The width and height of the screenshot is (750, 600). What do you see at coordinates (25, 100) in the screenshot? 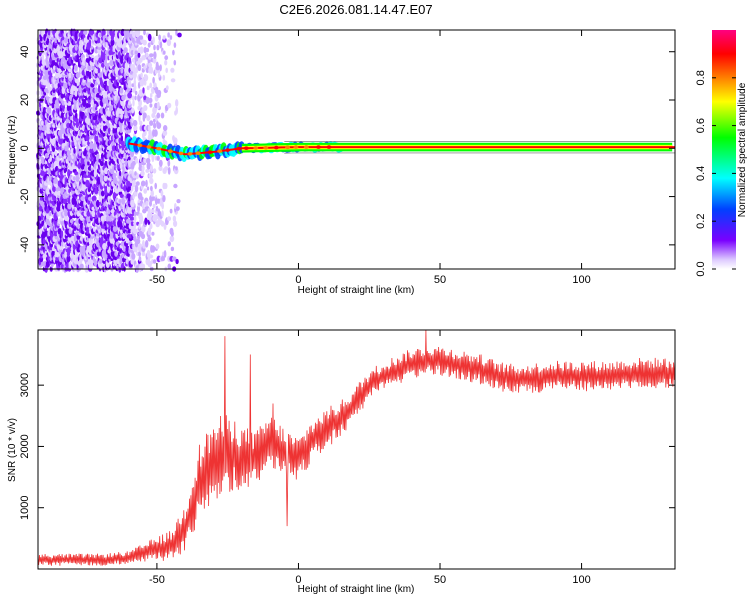
I see `spectrogram-ytick-label: 20` at bounding box center [25, 100].